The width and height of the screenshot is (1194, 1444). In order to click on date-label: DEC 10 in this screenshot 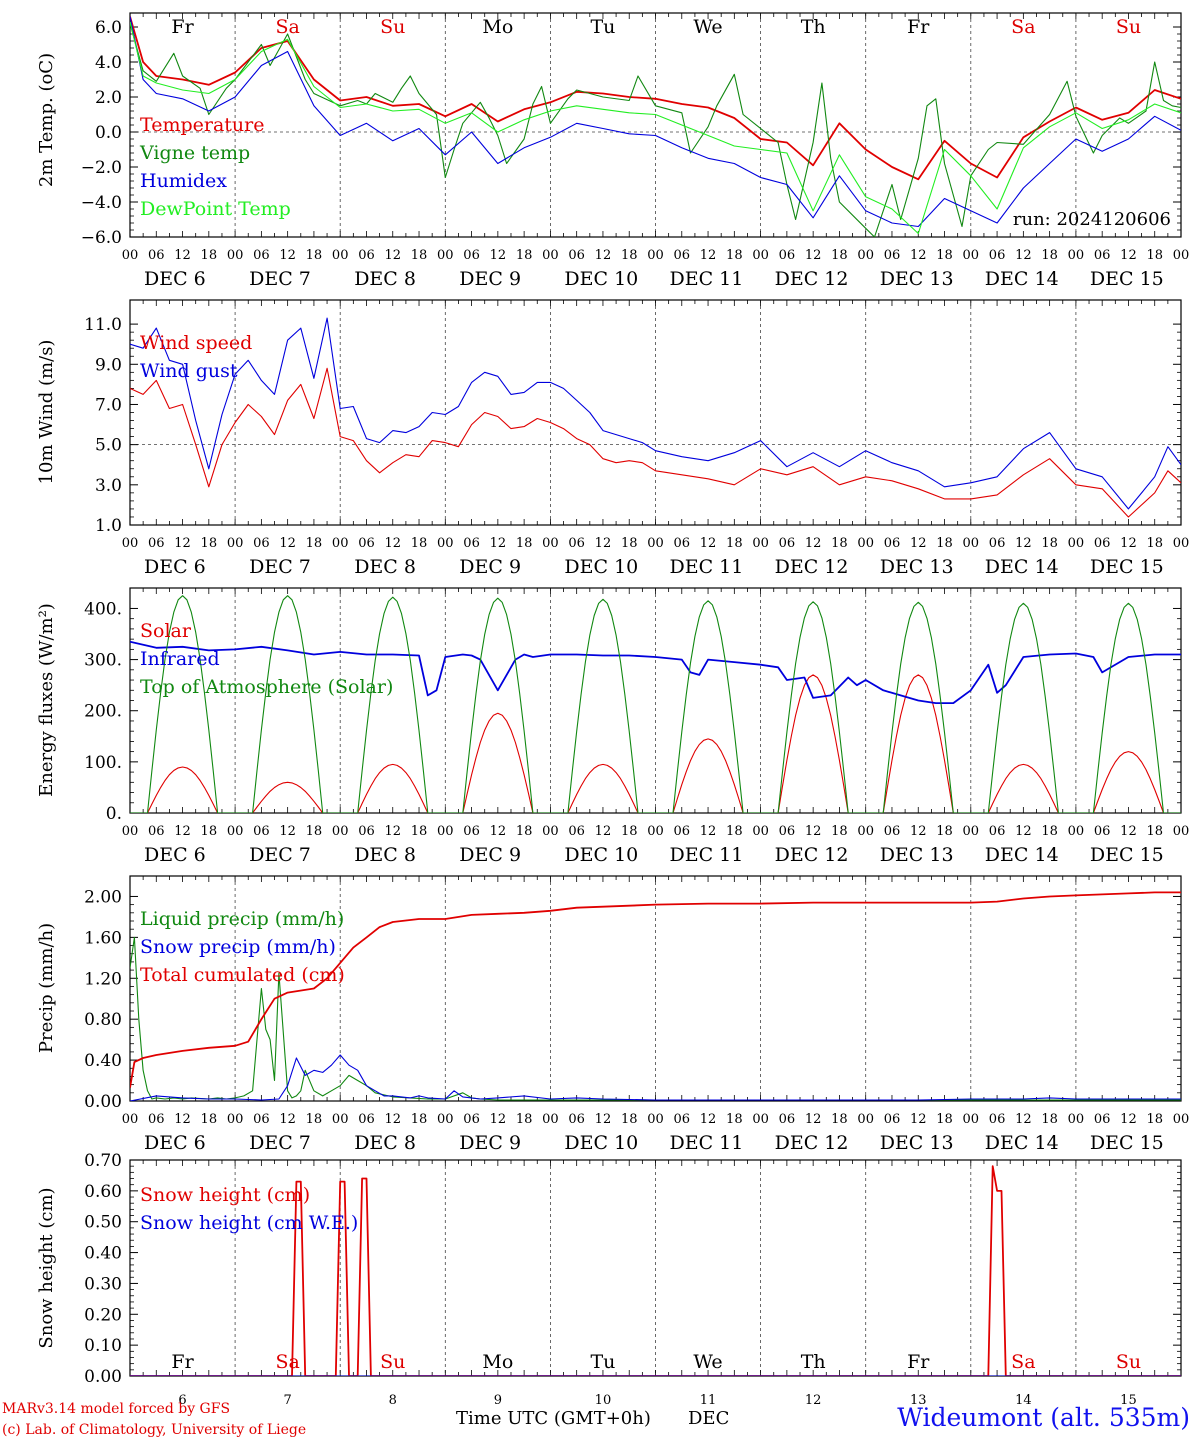, I will do `click(601, 567)`.